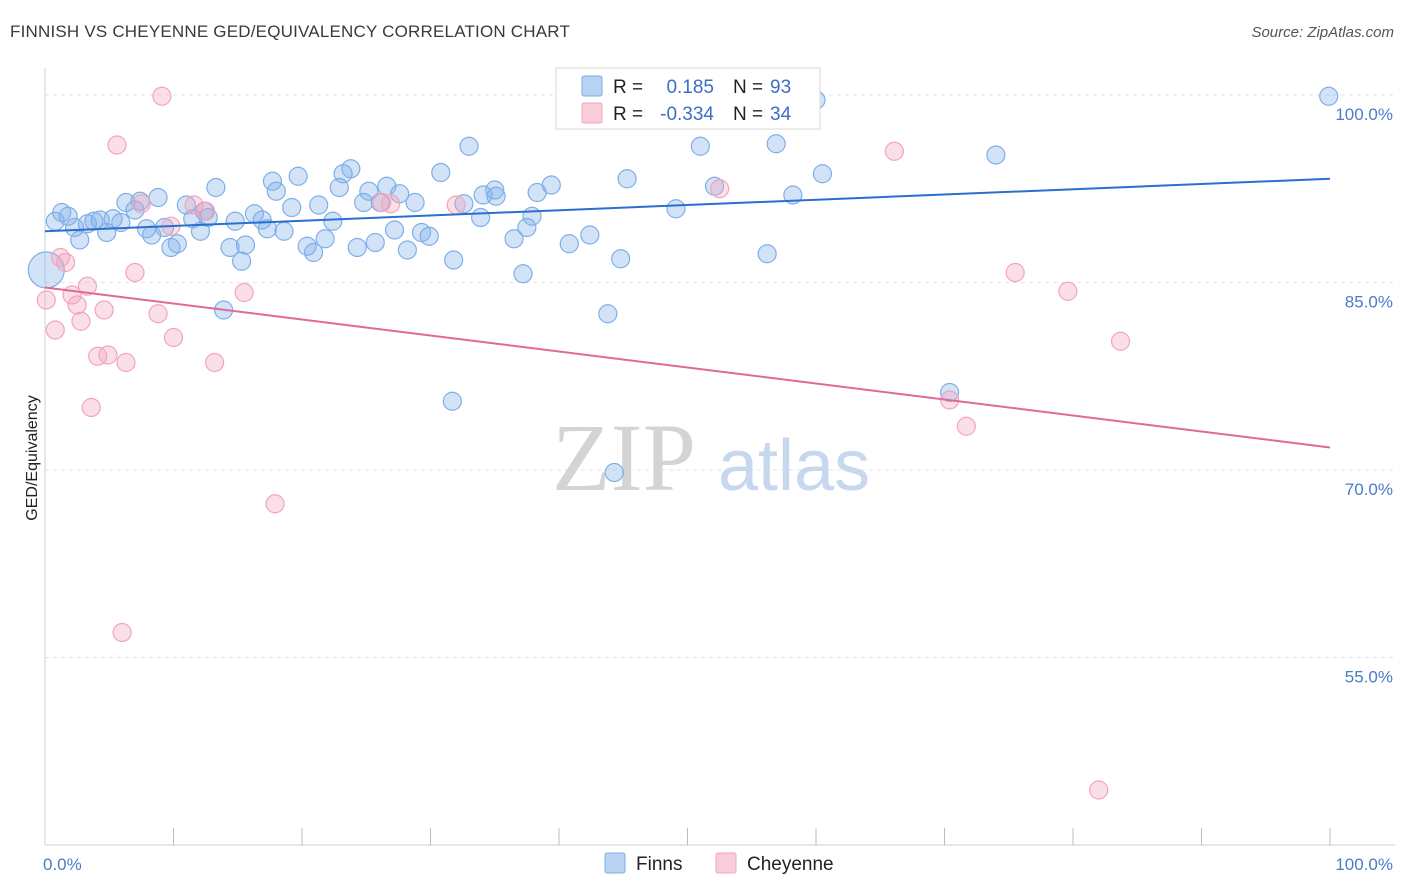  Describe the element at coordinates (726, 863) in the screenshot. I see `series-legend-swatch-cheyenne` at that location.